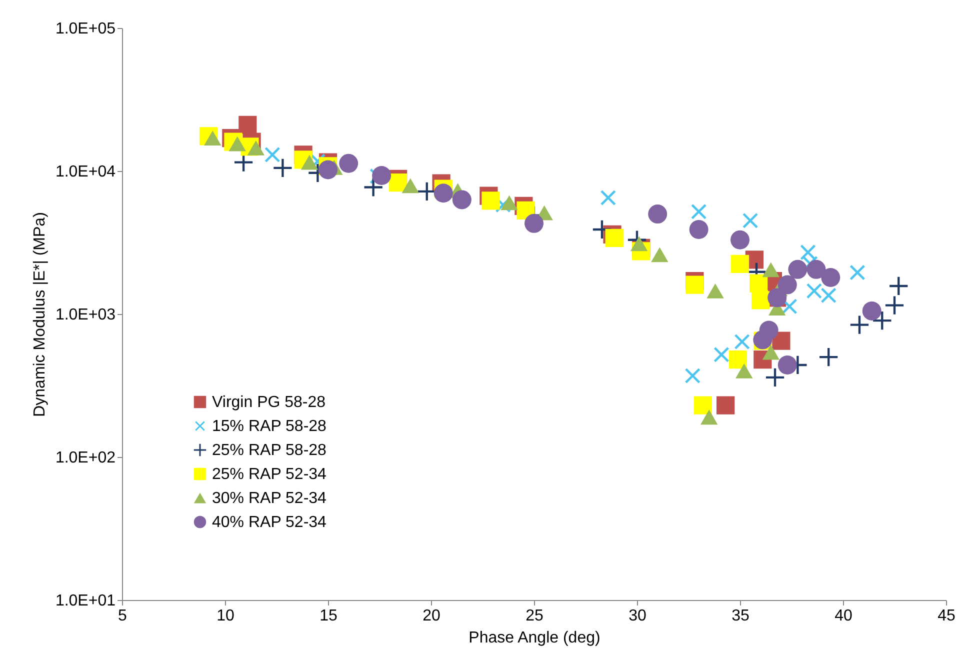 The width and height of the screenshot is (974, 654). I want to click on y-tick-label: 1.0E+02, so click(85, 458).